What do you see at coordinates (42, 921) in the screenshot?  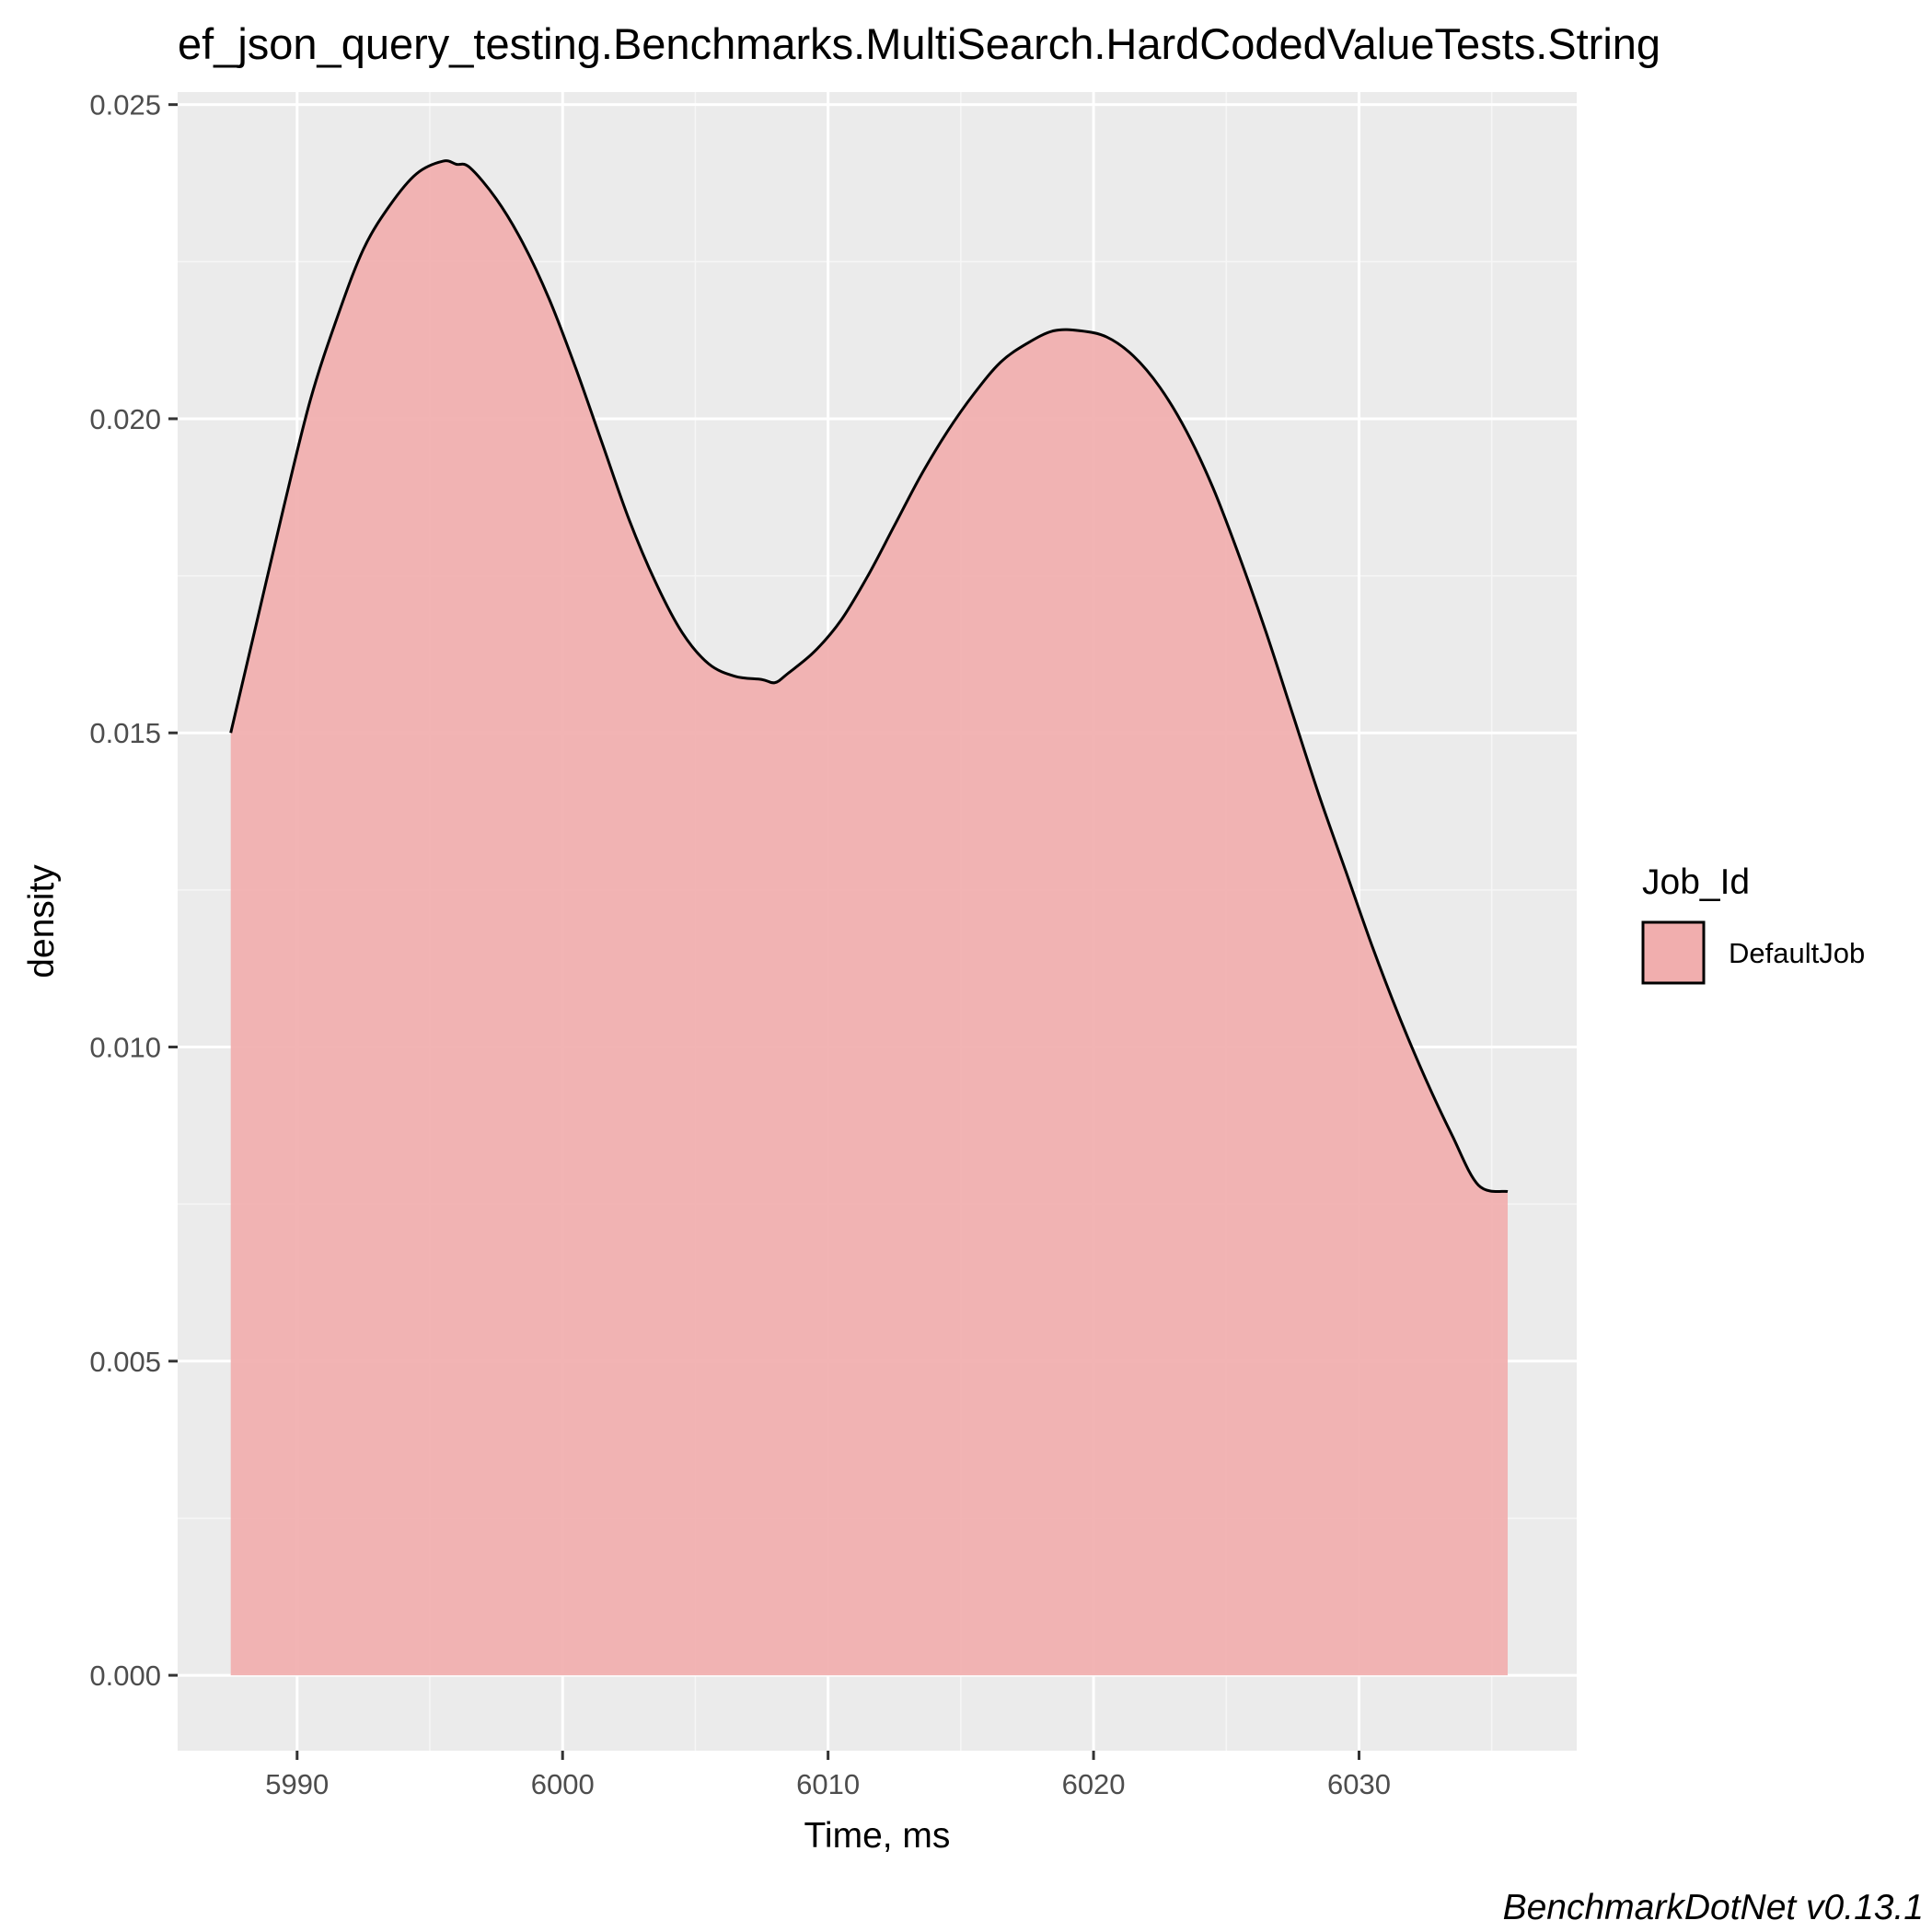 I see `y-axis-title: density` at bounding box center [42, 921].